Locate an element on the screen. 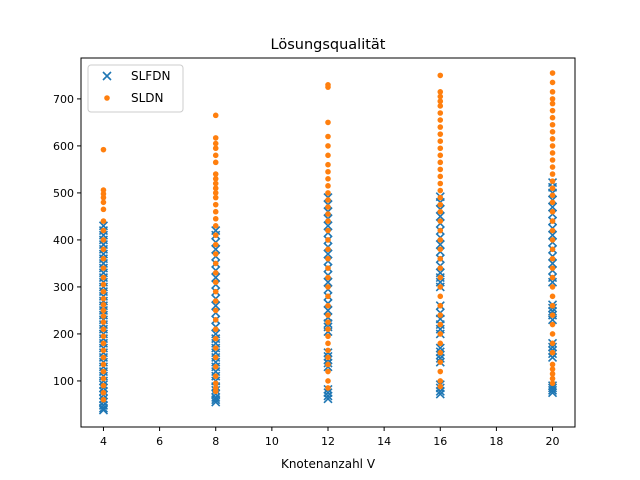 The image size is (640, 480). y-tick-label: 700 is located at coordinates (63, 99).